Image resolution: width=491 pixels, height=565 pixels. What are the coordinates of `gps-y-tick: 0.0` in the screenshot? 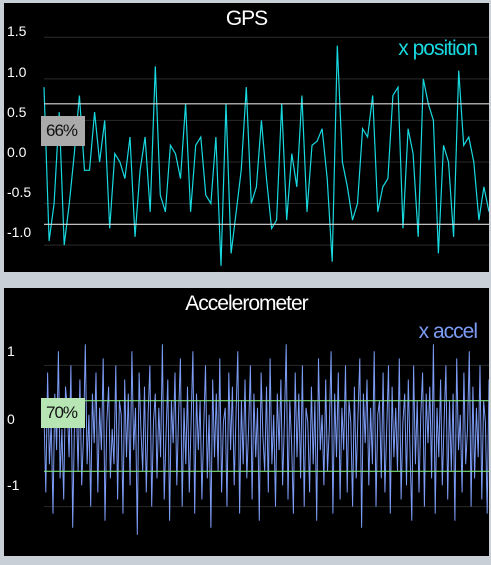 It's located at (17, 152).